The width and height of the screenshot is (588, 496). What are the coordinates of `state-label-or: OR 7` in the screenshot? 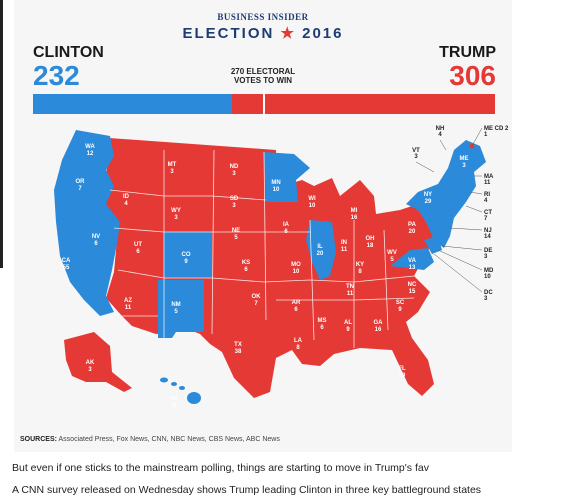 It's located at (81, 185).